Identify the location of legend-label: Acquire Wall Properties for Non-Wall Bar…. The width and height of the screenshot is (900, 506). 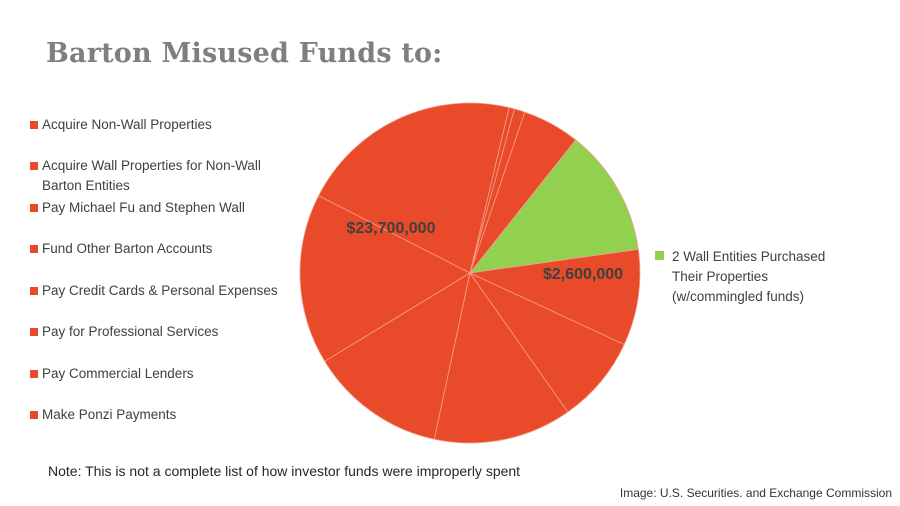
(151, 175).